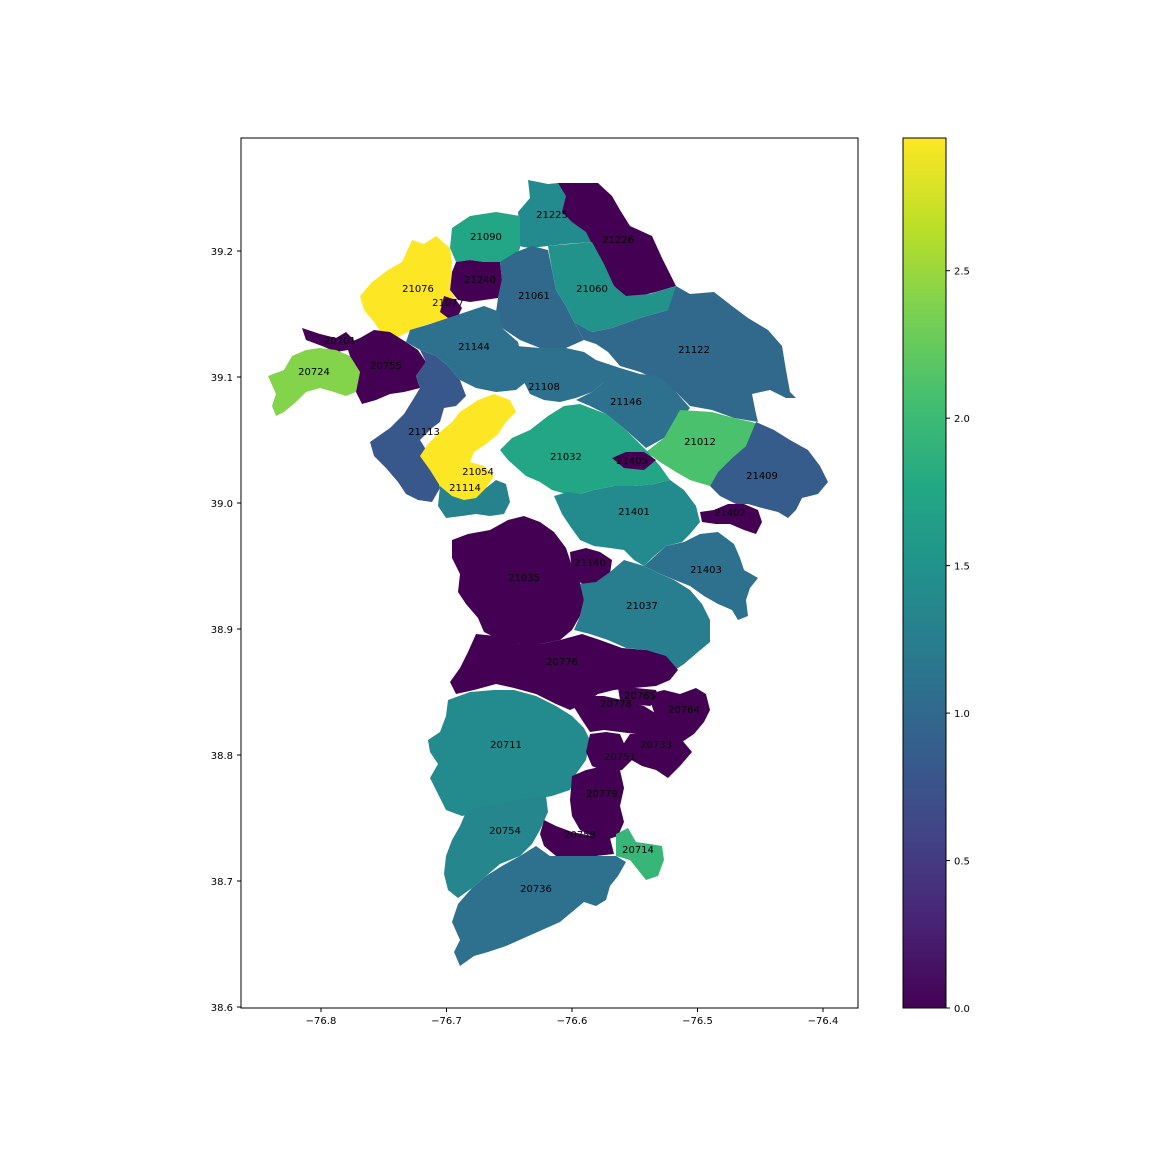 The height and width of the screenshot is (1152, 1152). Describe the element at coordinates (448, 303) in the screenshot. I see `zip-label-21077: 21077` at that location.